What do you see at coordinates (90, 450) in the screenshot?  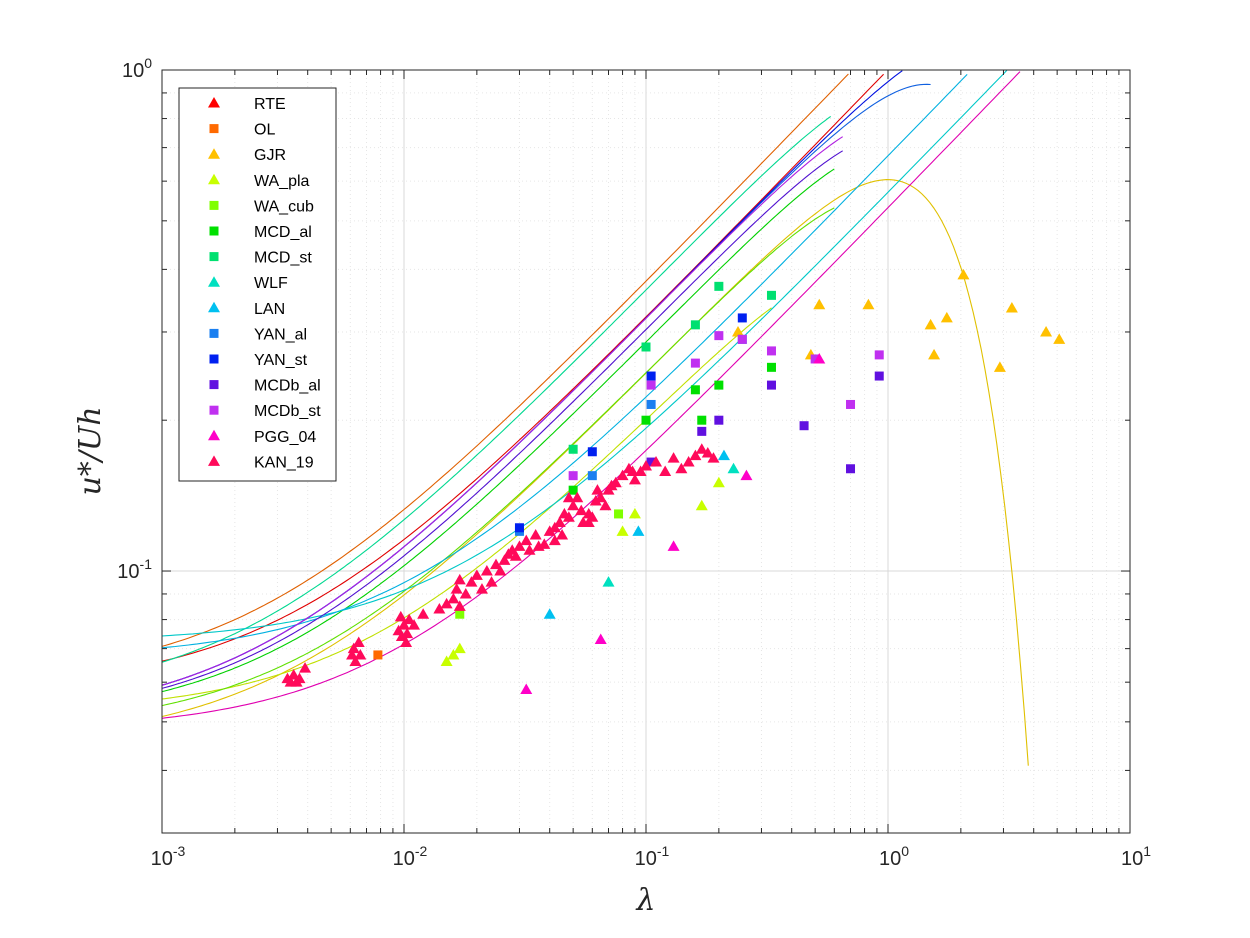 I see `y-axis-label: u*/Uh` at bounding box center [90, 450].